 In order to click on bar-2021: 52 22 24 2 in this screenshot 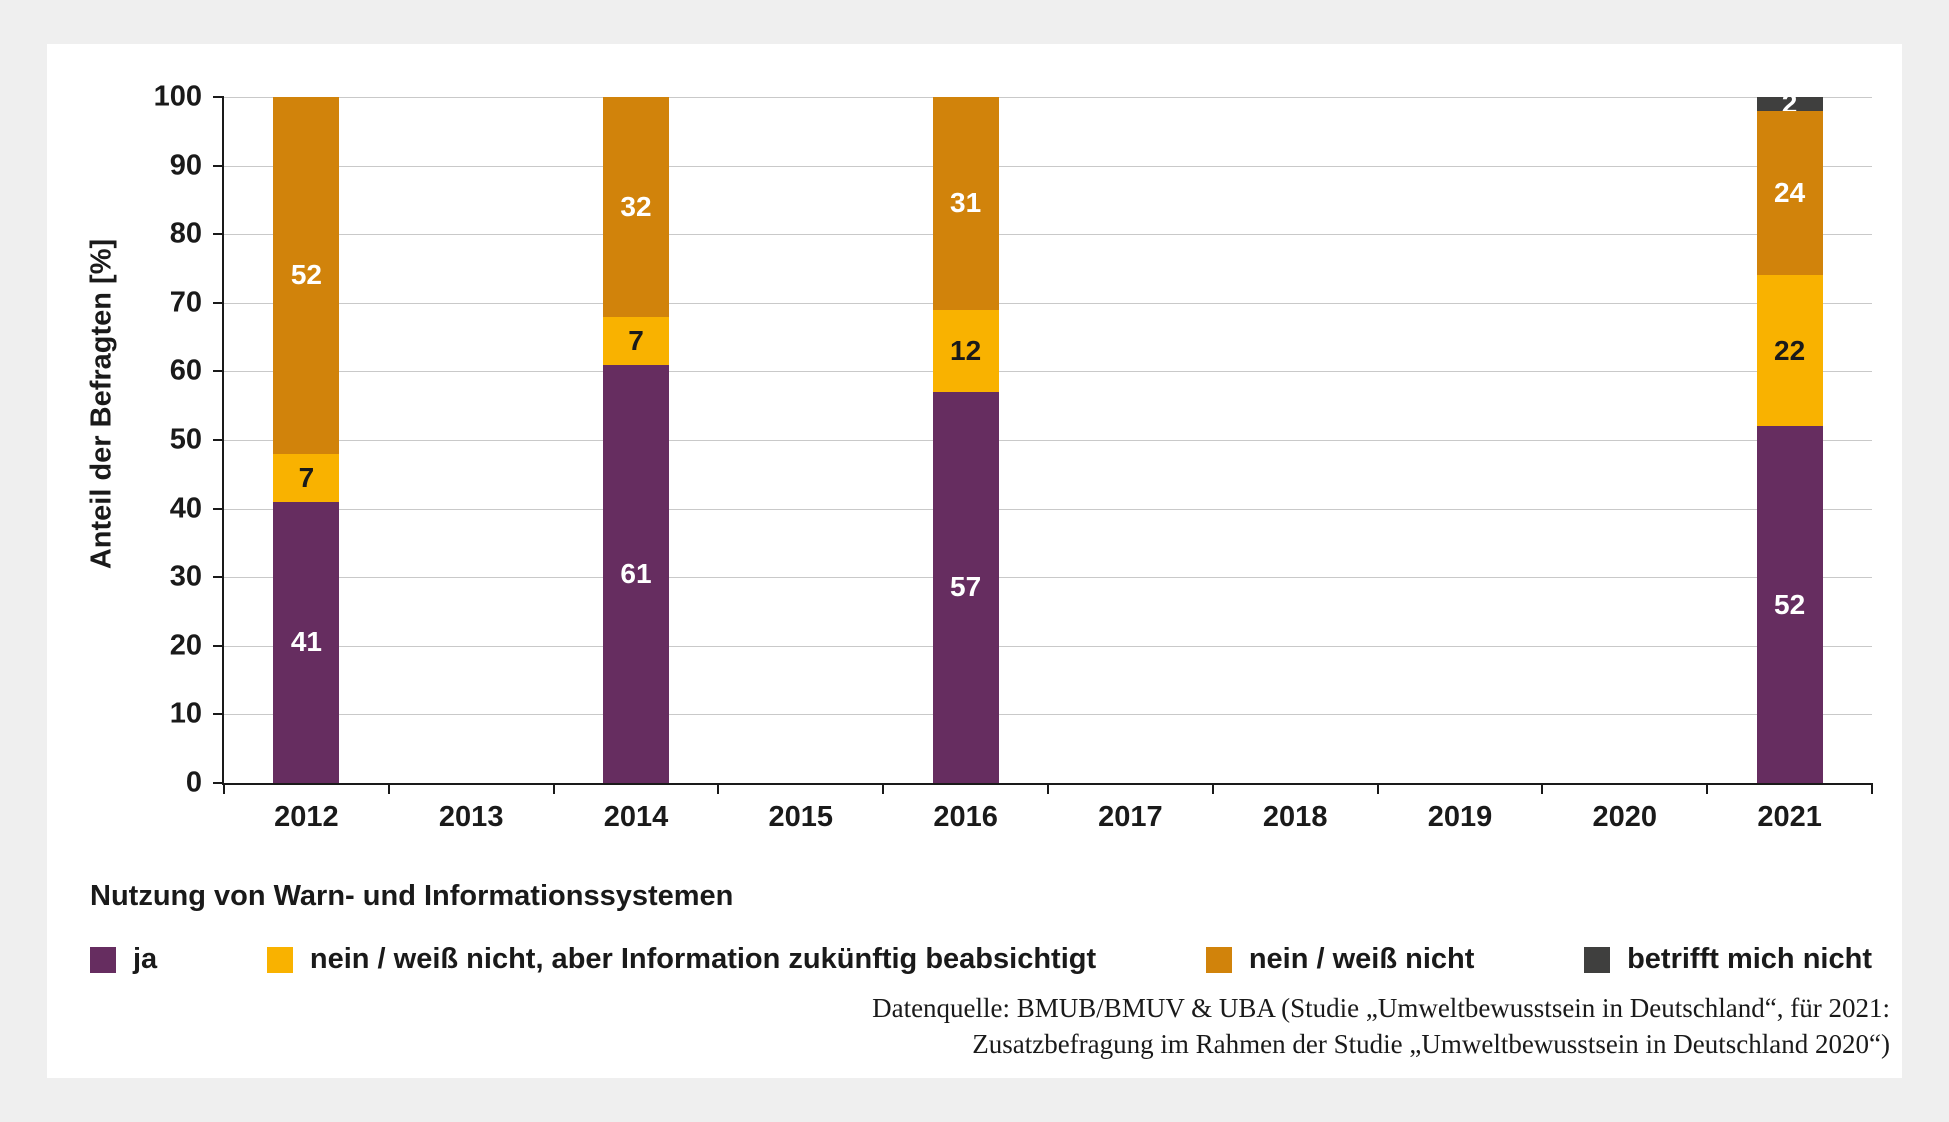, I will do `click(1789, 436)`.